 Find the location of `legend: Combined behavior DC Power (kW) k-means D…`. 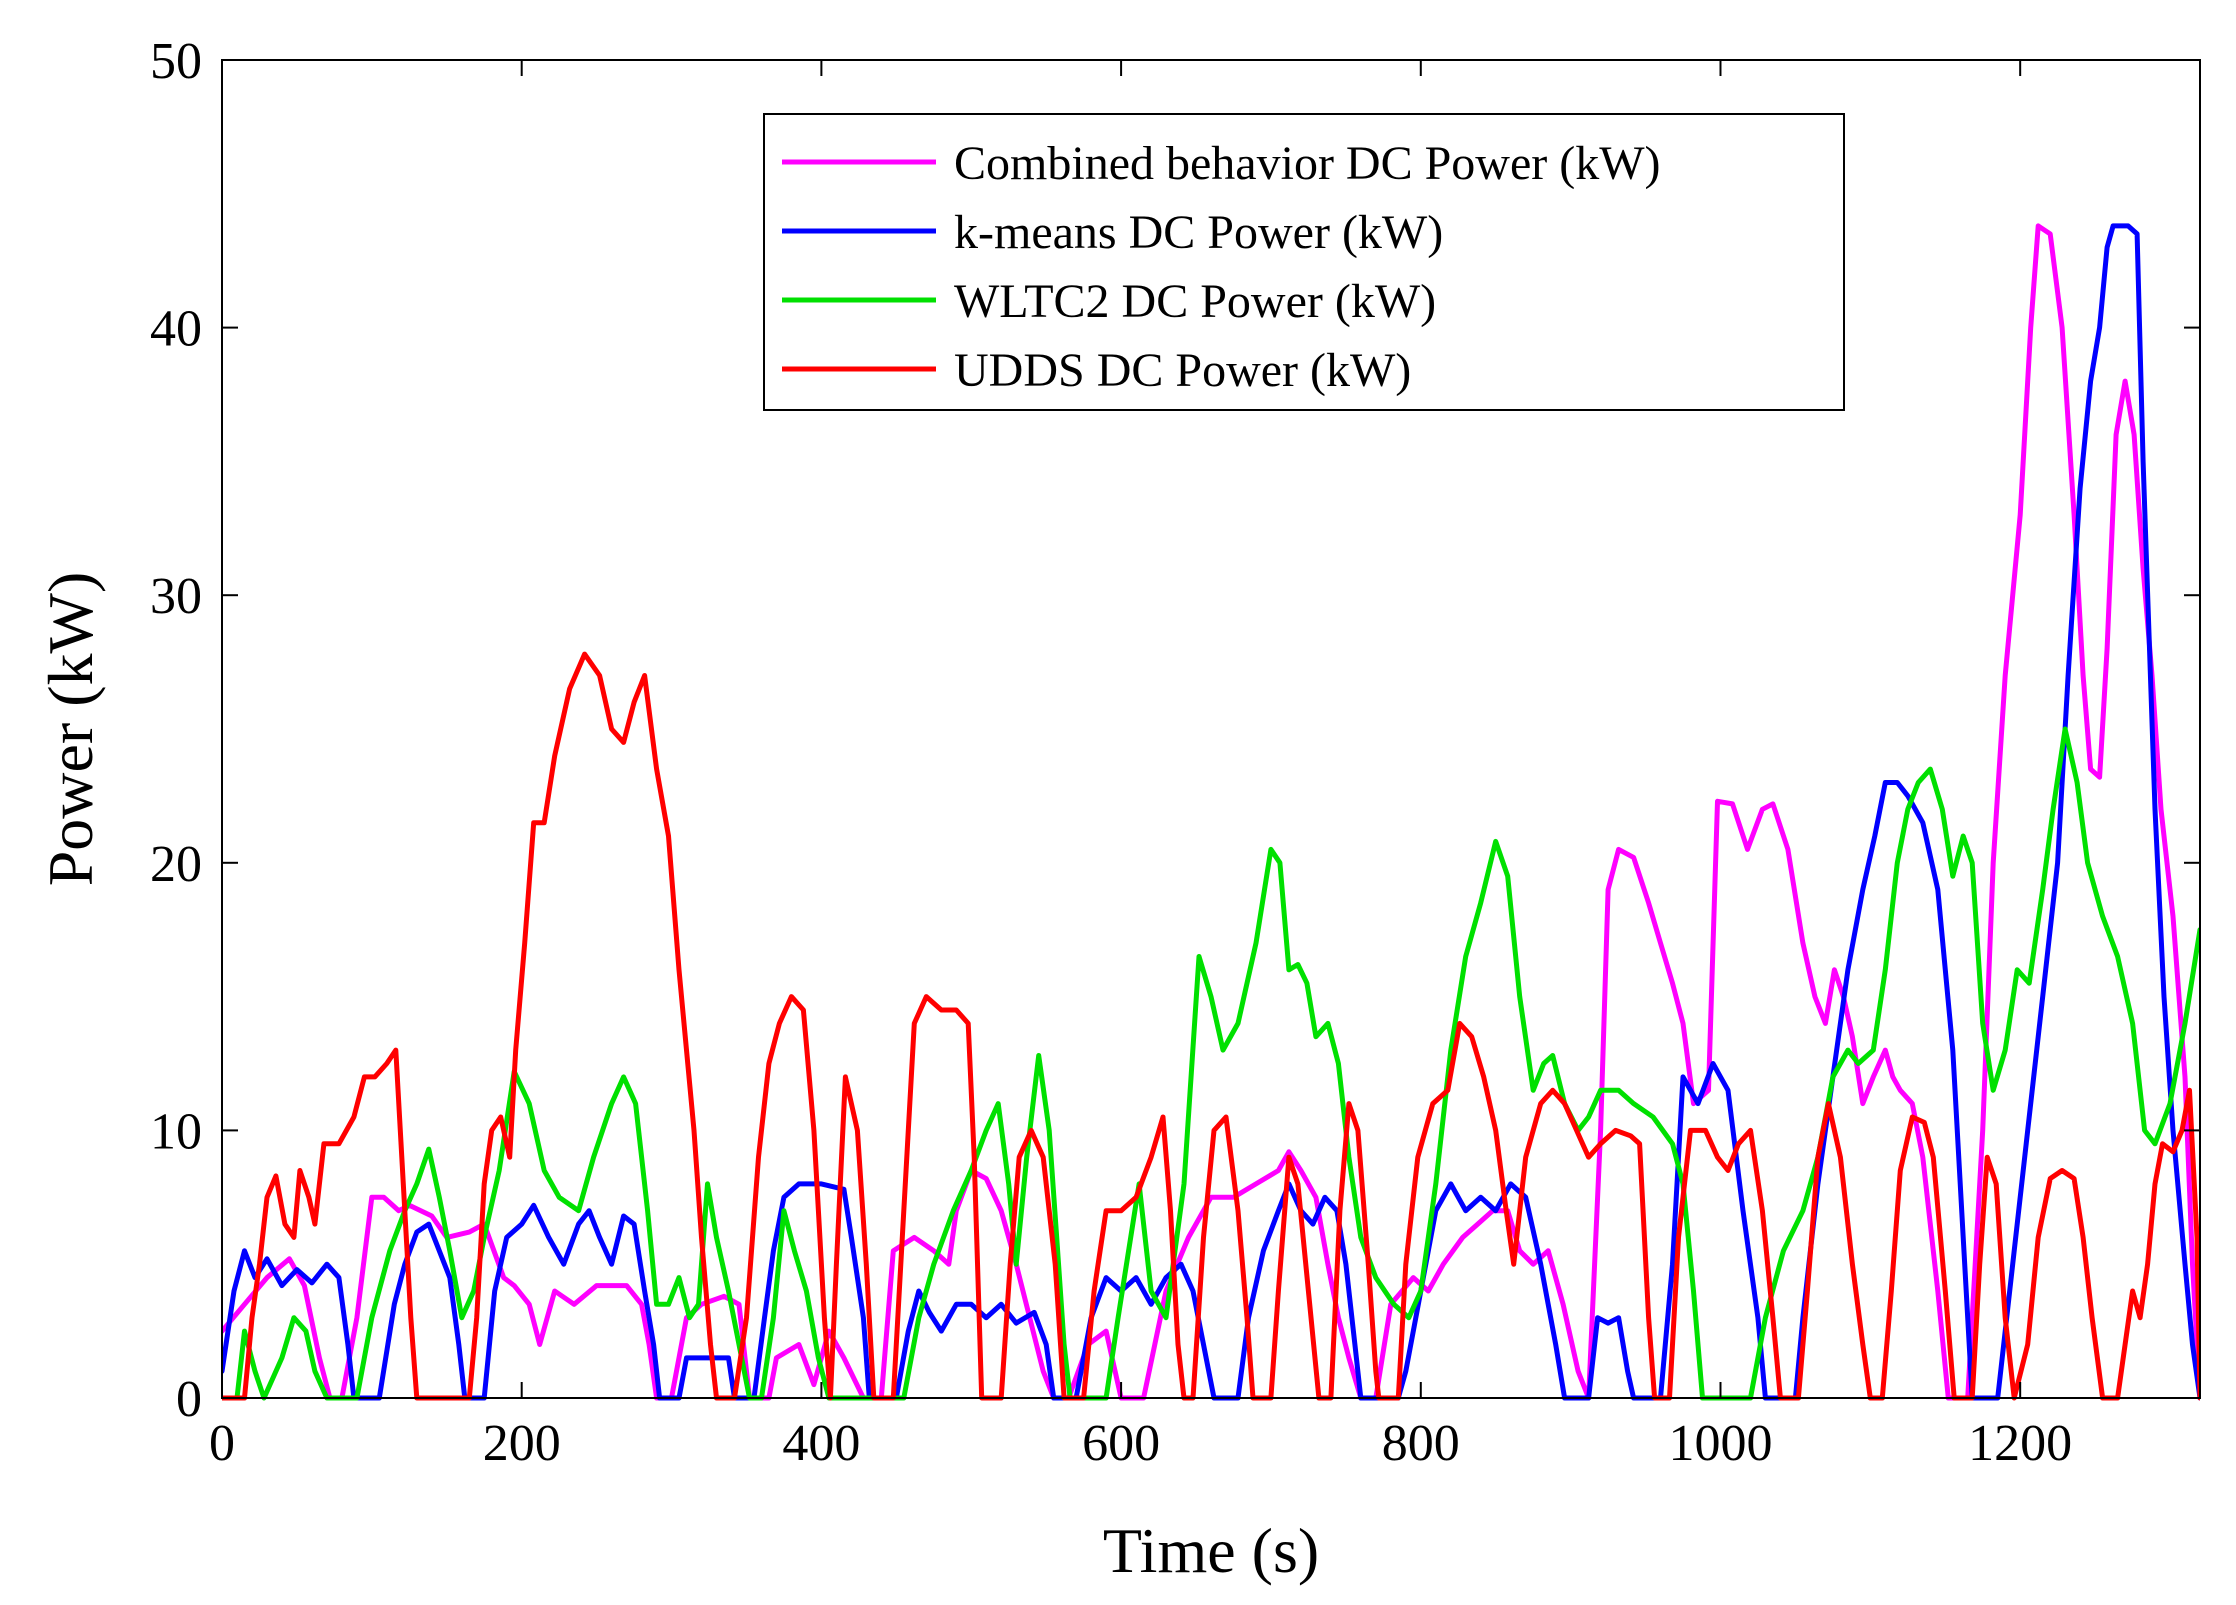

legend: Combined behavior DC Power (kW) k-means D… is located at coordinates (1304, 262).